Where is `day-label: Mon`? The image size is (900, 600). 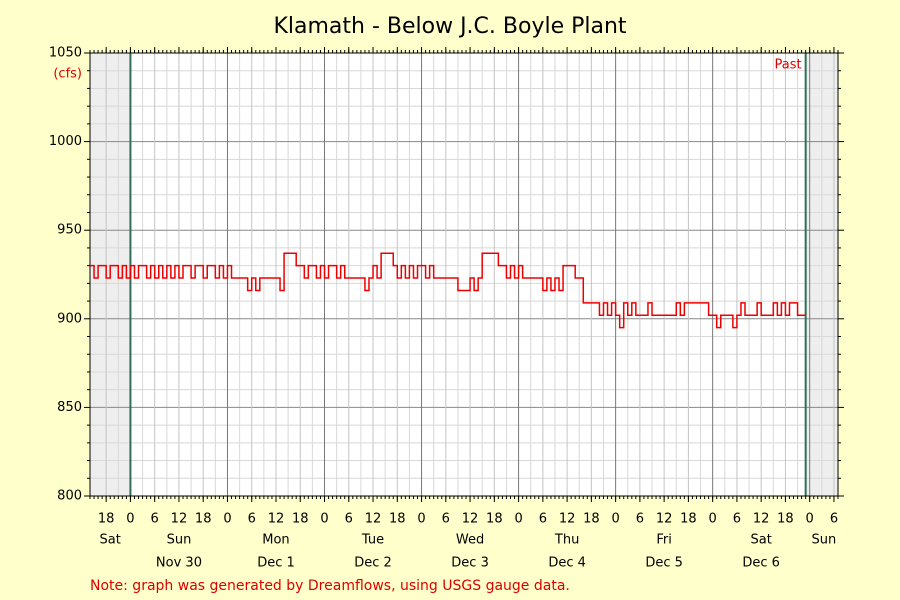 day-label: Mon is located at coordinates (275, 540).